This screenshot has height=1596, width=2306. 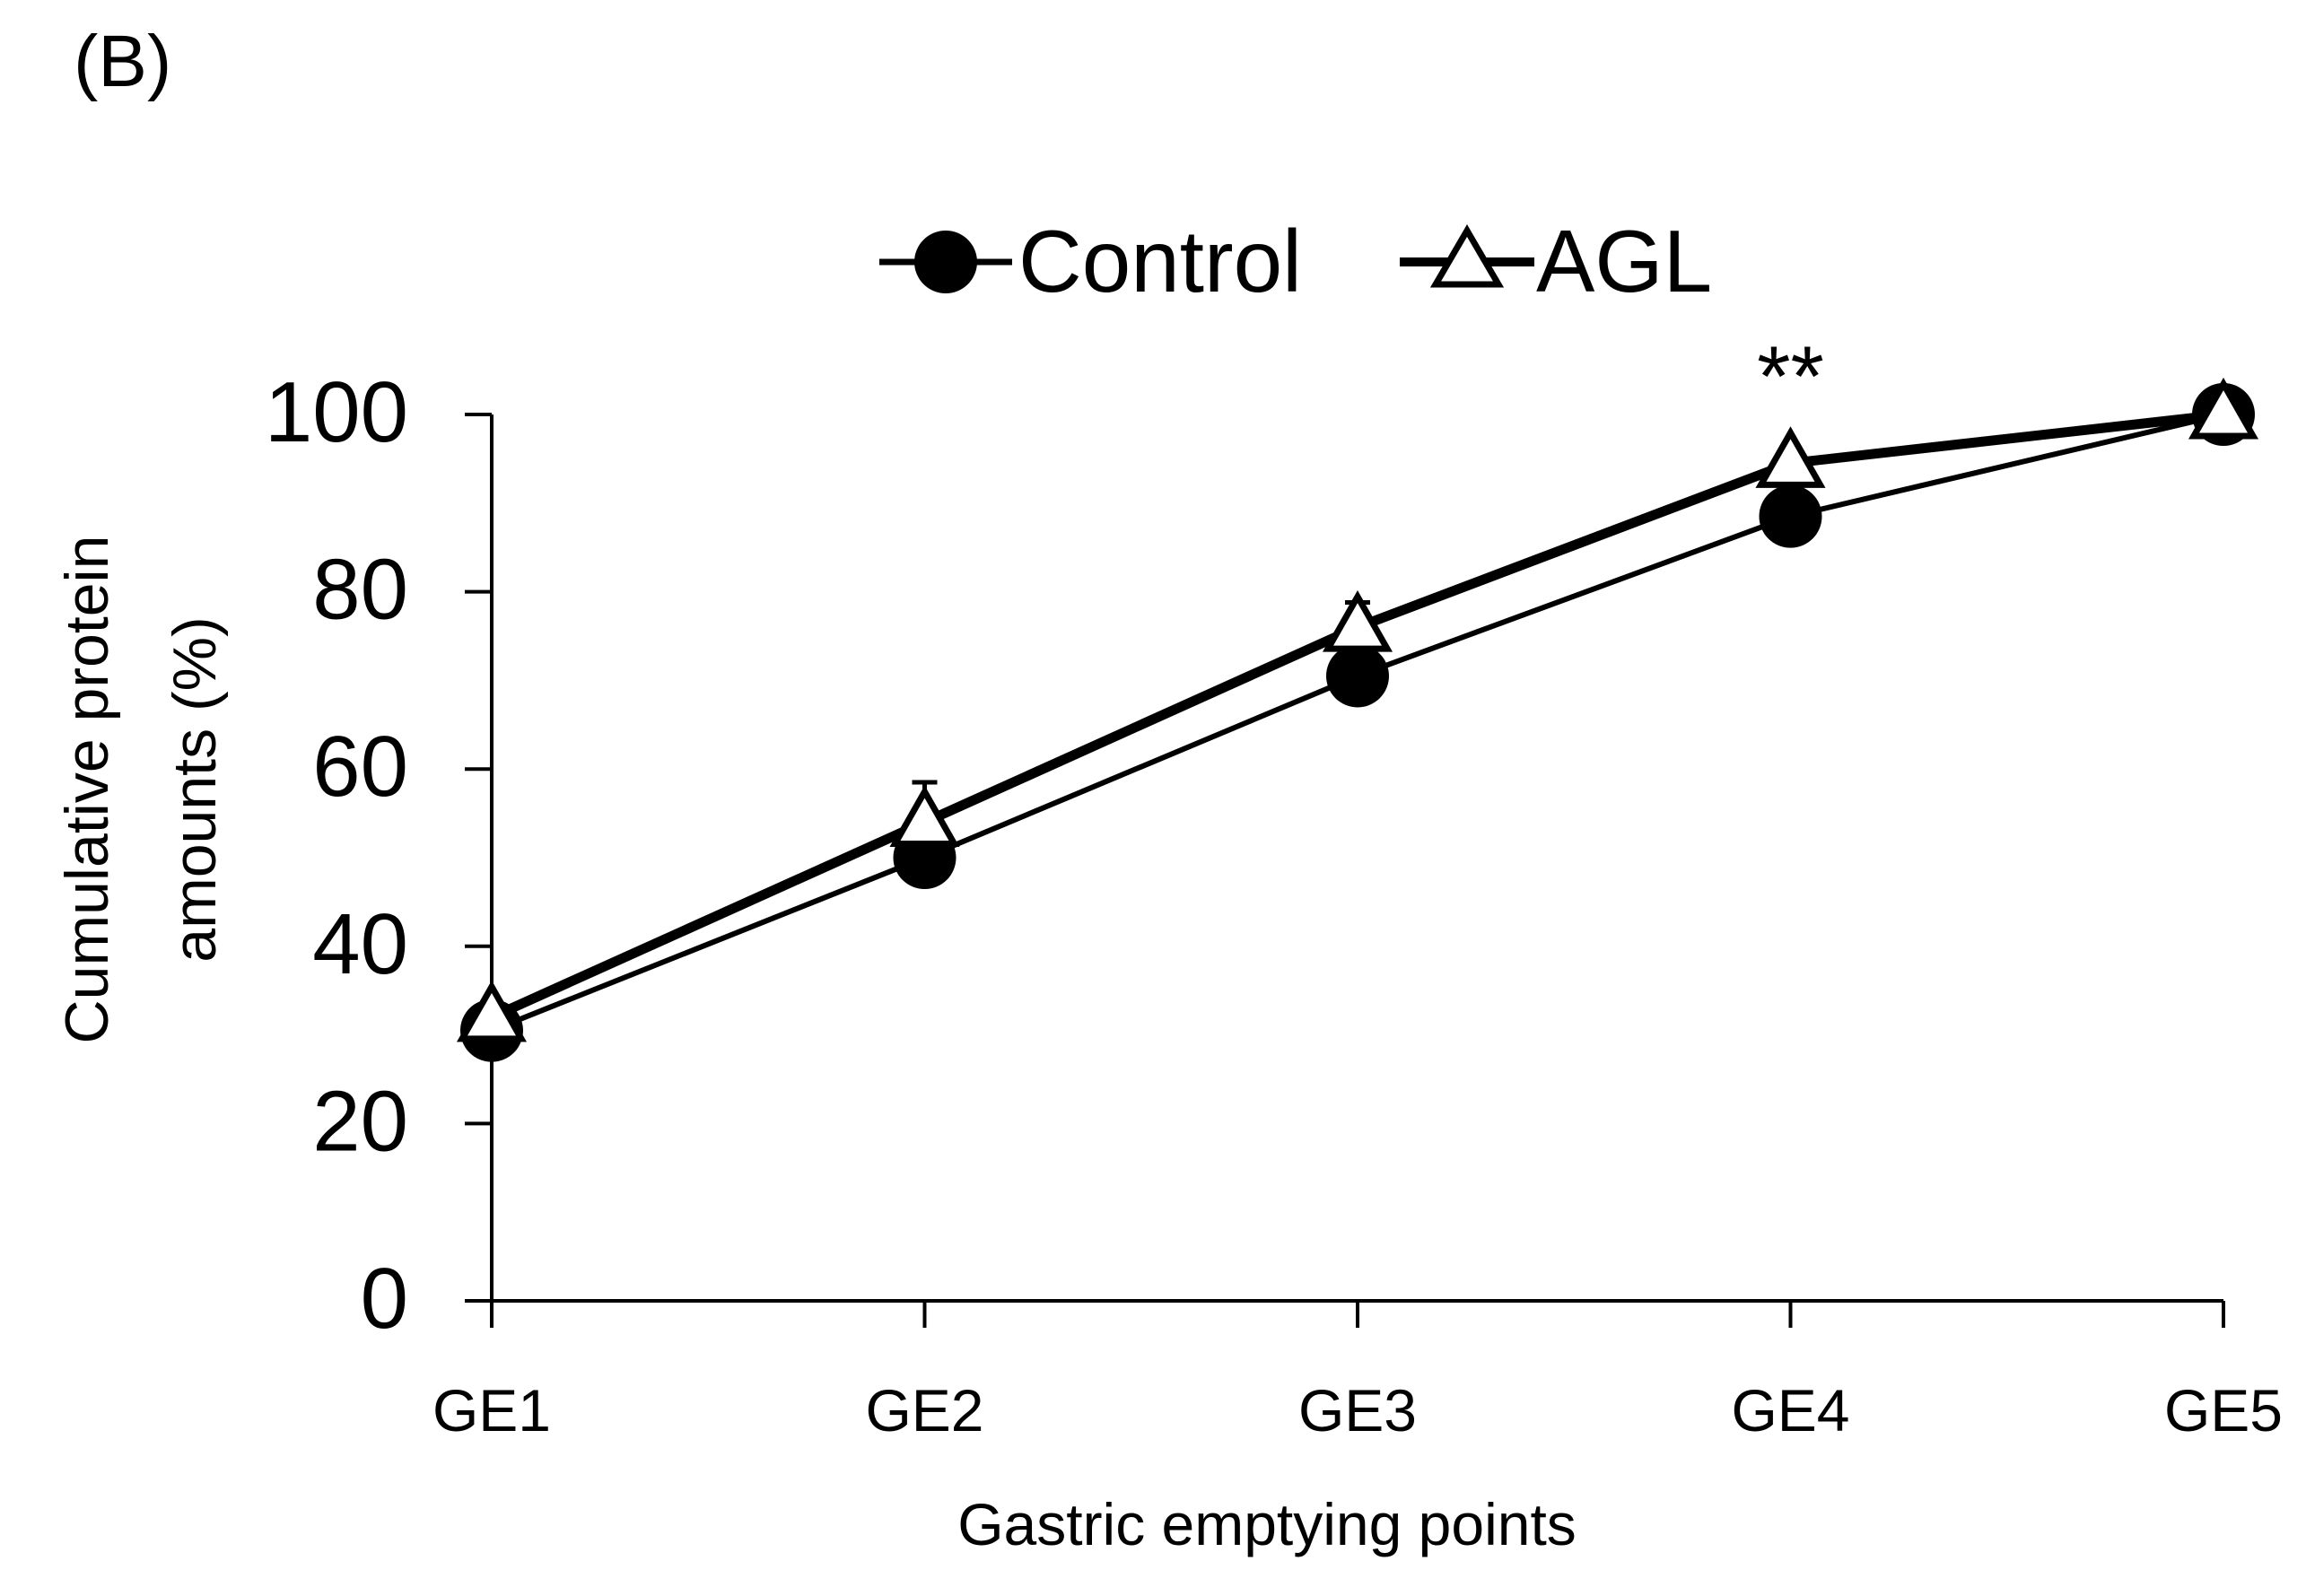 I want to click on x-tick-label: GE4, so click(x=1790, y=1410).